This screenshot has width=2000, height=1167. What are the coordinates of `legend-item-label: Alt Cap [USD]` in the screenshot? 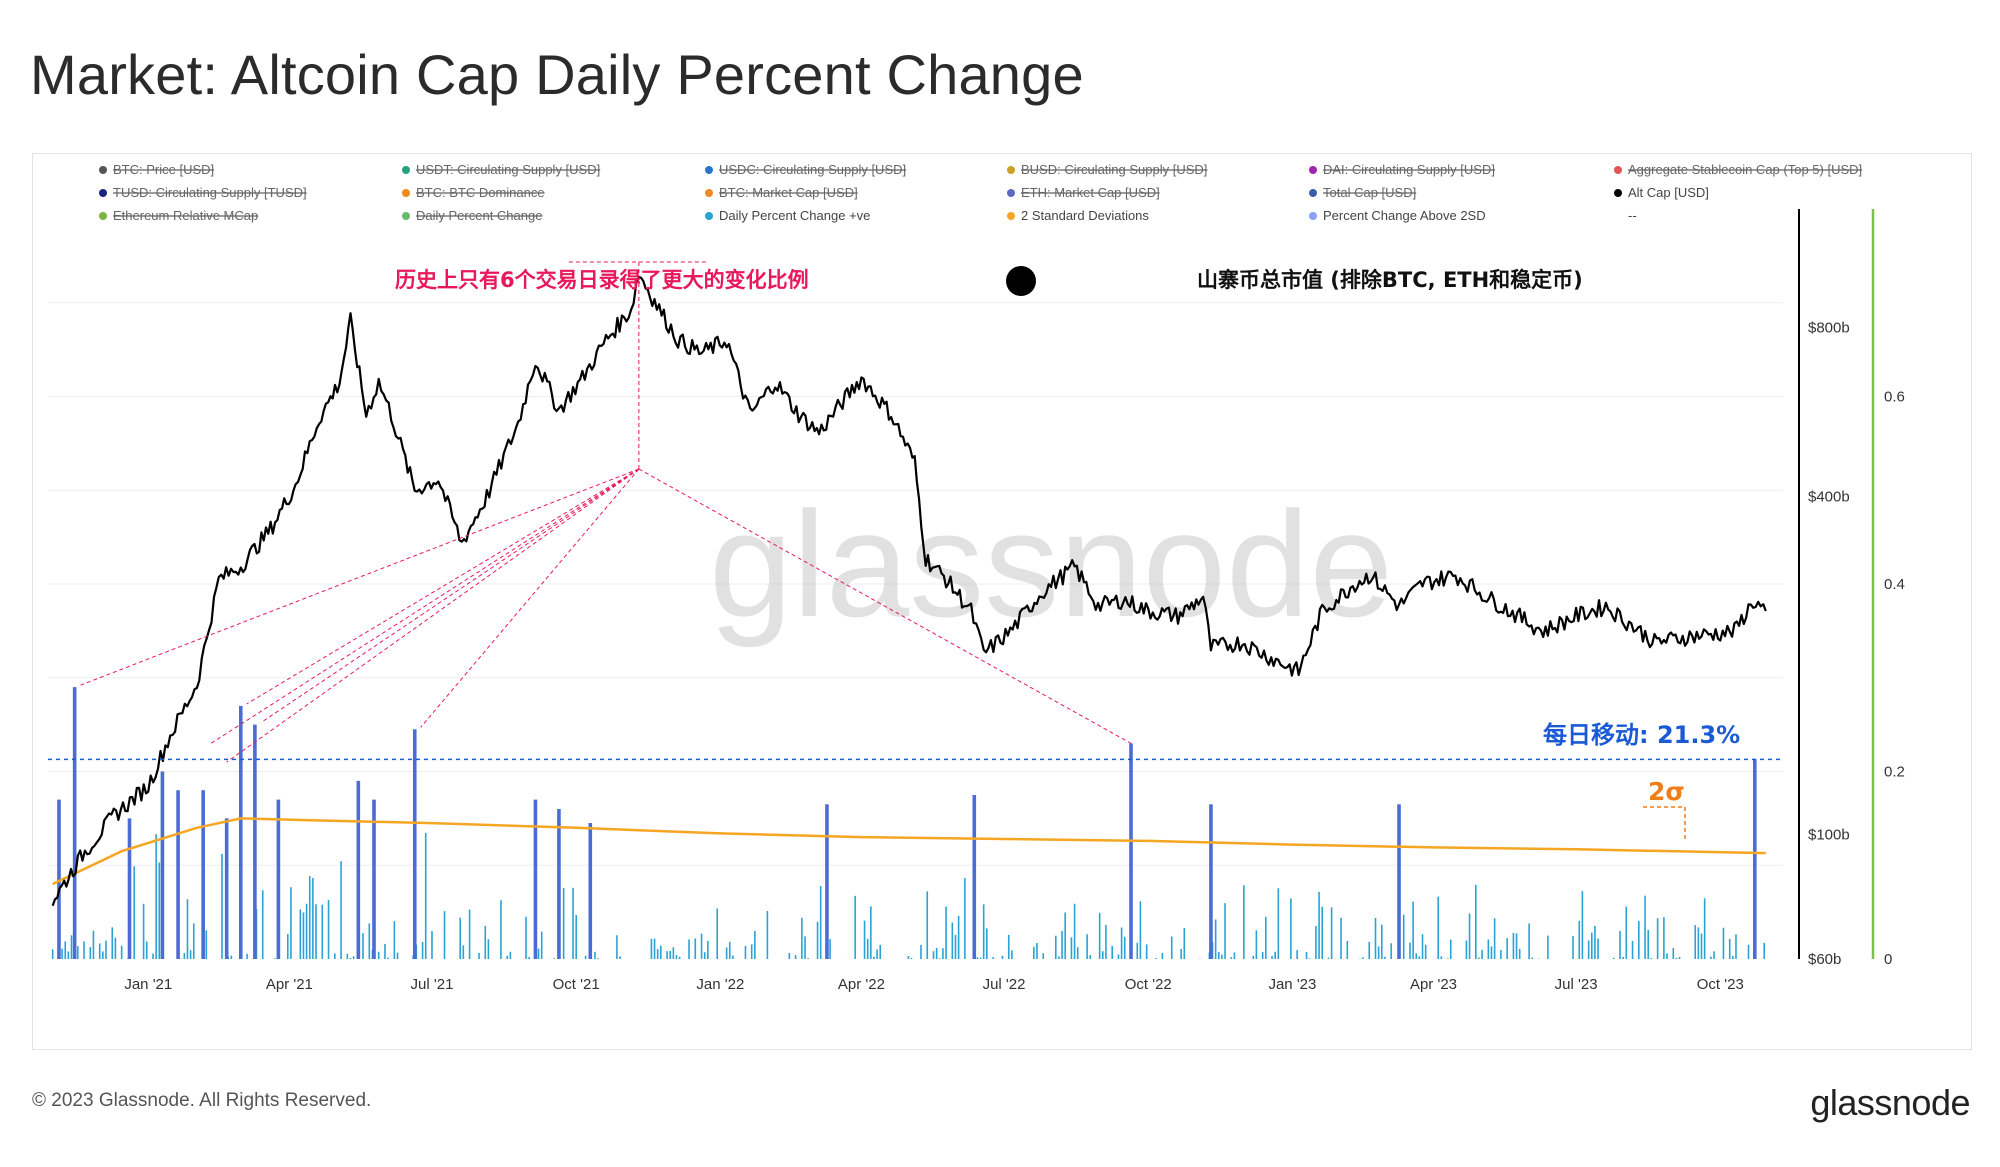 It's located at (1668, 192).